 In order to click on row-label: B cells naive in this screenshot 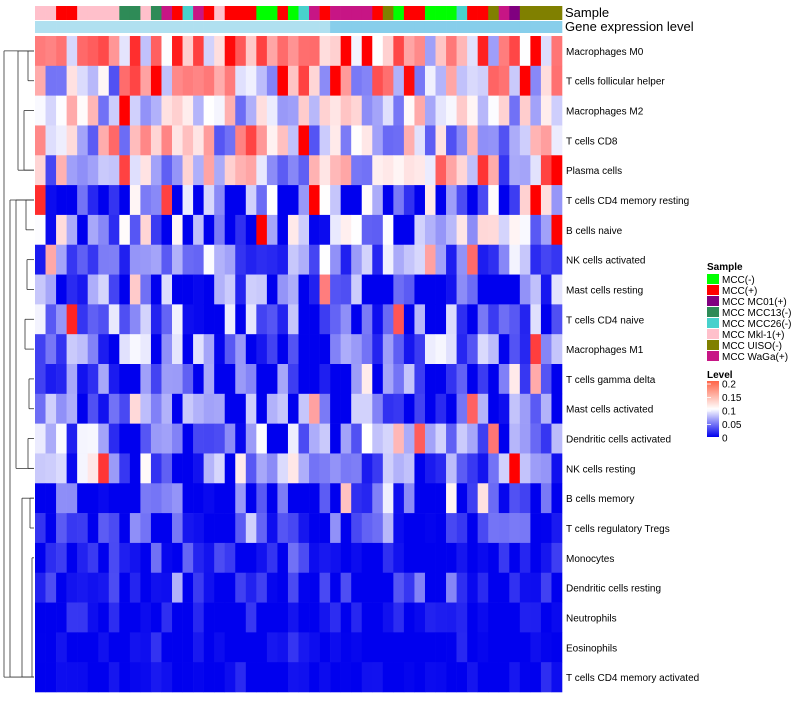, I will do `click(594, 231)`.